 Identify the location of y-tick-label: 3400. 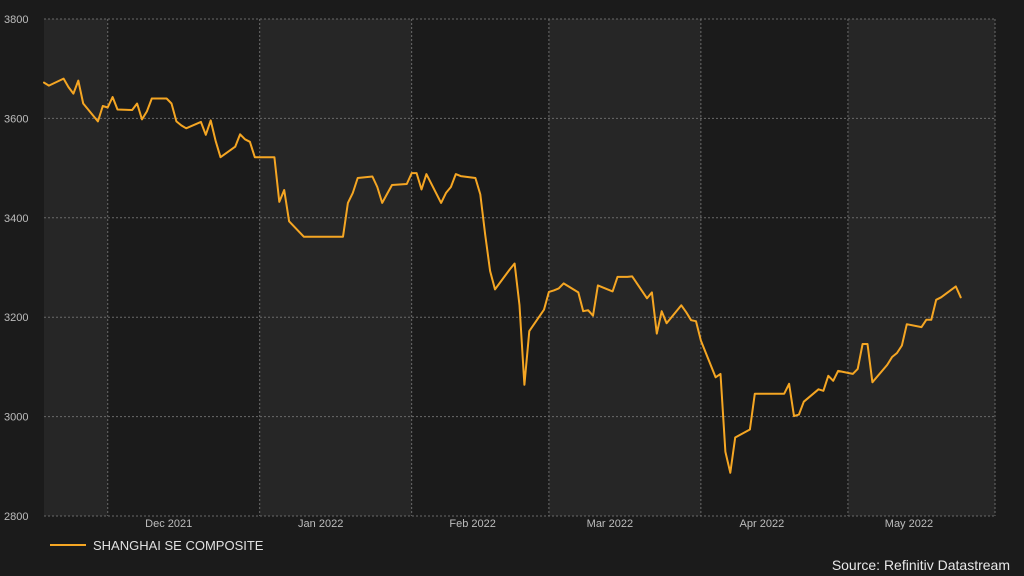
(16, 219).